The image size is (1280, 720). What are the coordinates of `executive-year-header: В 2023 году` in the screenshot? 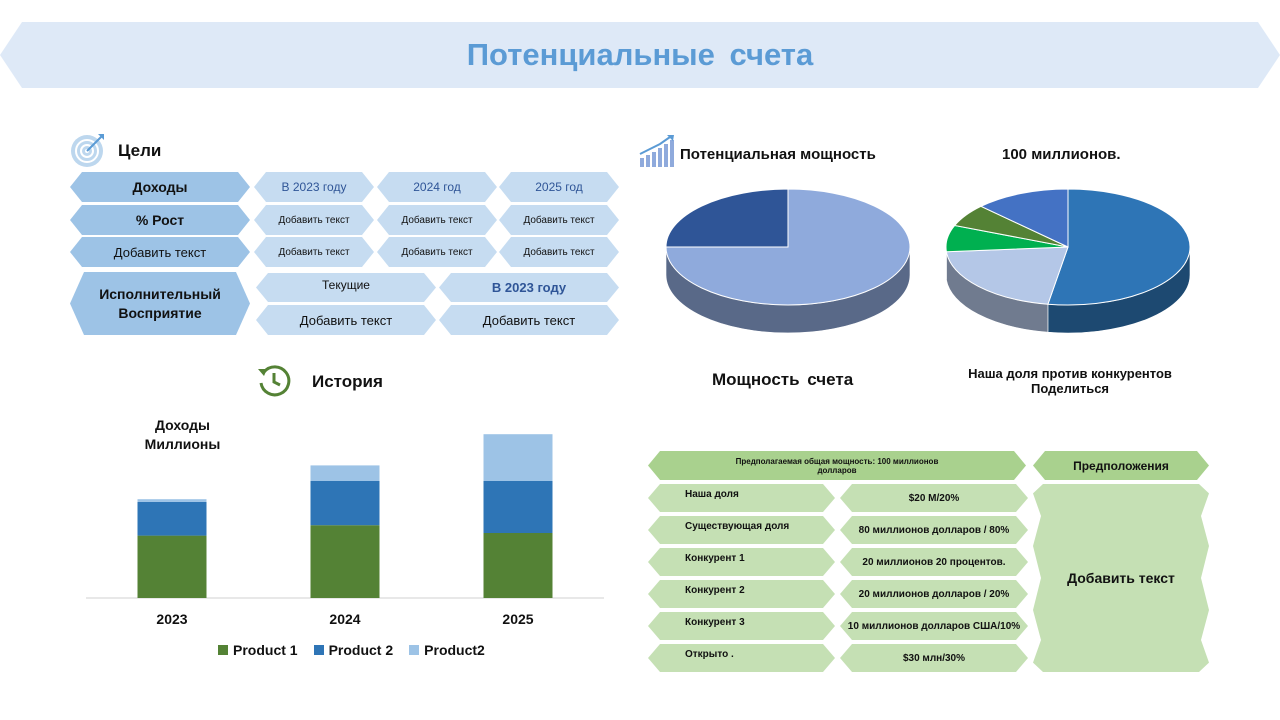 It's located at (529, 287).